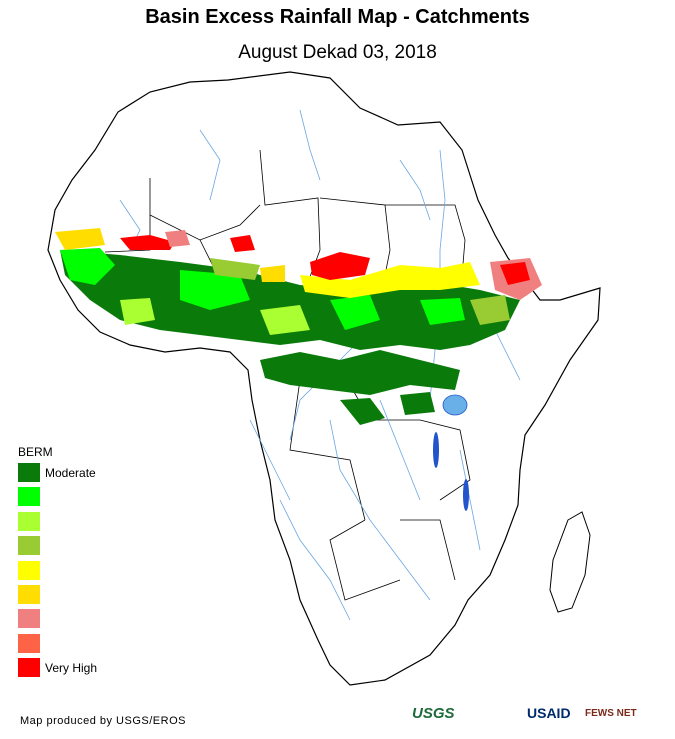 The width and height of the screenshot is (675, 739). Describe the element at coordinates (466, 495) in the screenshot. I see `lake-malawi` at that location.